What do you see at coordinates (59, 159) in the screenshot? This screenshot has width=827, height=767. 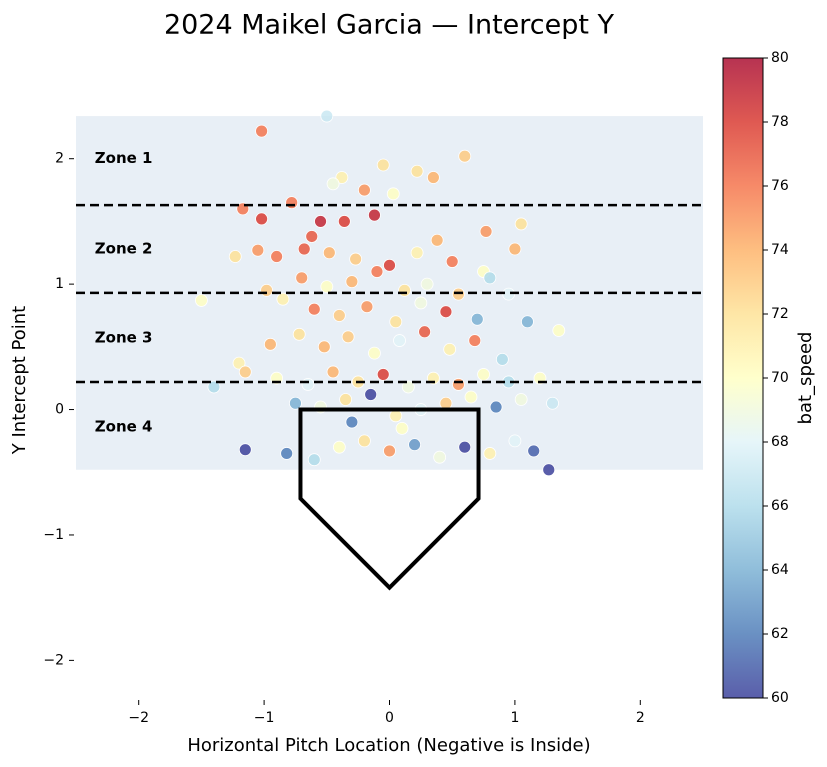 I see `y-tick-label: 2` at bounding box center [59, 159].